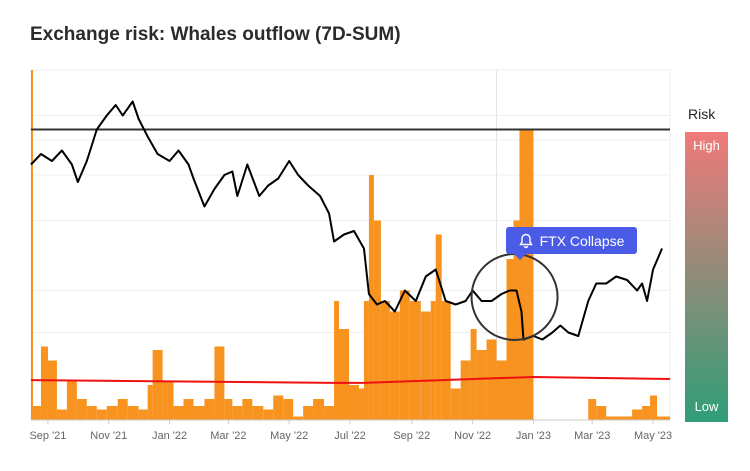  Describe the element at coordinates (108, 436) in the screenshot. I see `x-tick-label: Nov '21` at that location.